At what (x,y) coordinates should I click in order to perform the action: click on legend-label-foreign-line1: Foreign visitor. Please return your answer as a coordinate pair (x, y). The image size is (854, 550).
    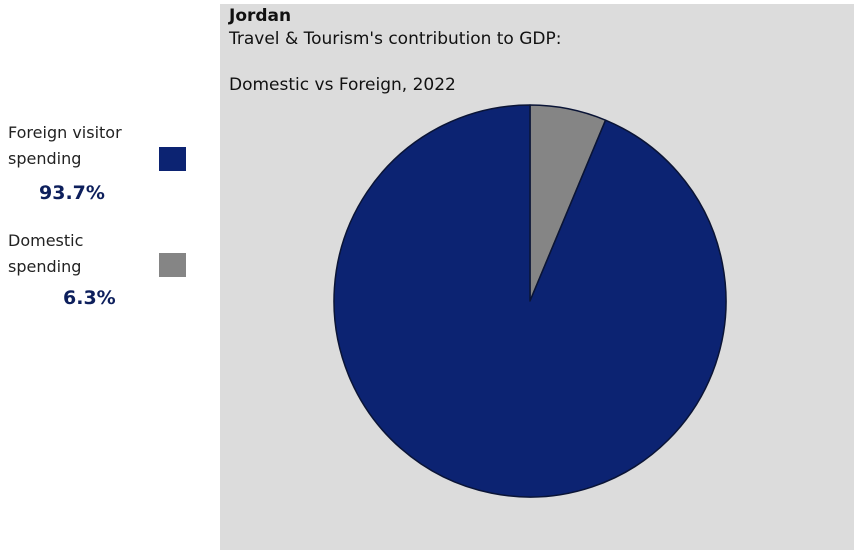
    Looking at the image, I should click on (65, 132).